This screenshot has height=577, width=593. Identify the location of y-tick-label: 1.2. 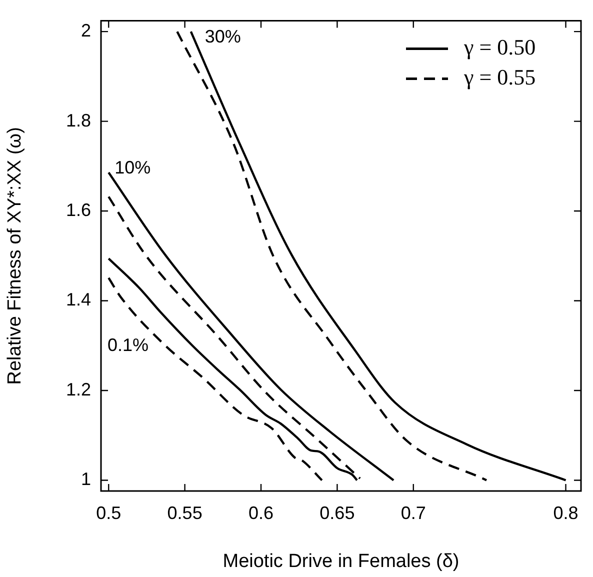
(78, 389).